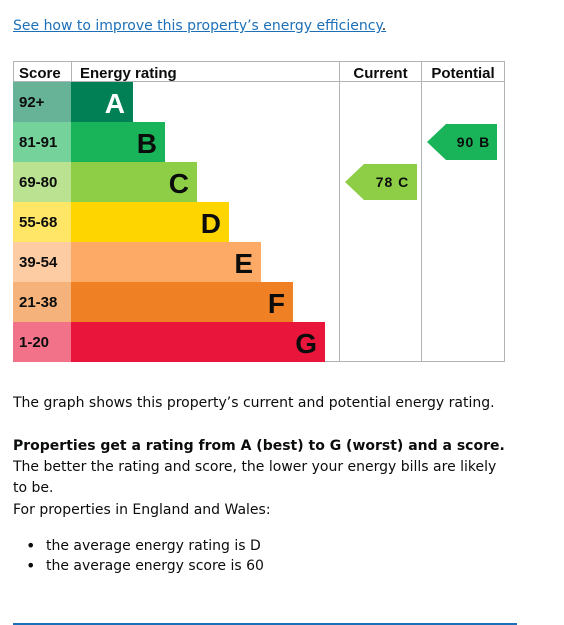  What do you see at coordinates (128, 73) in the screenshot?
I see `header-energy-rating: Energy rating` at bounding box center [128, 73].